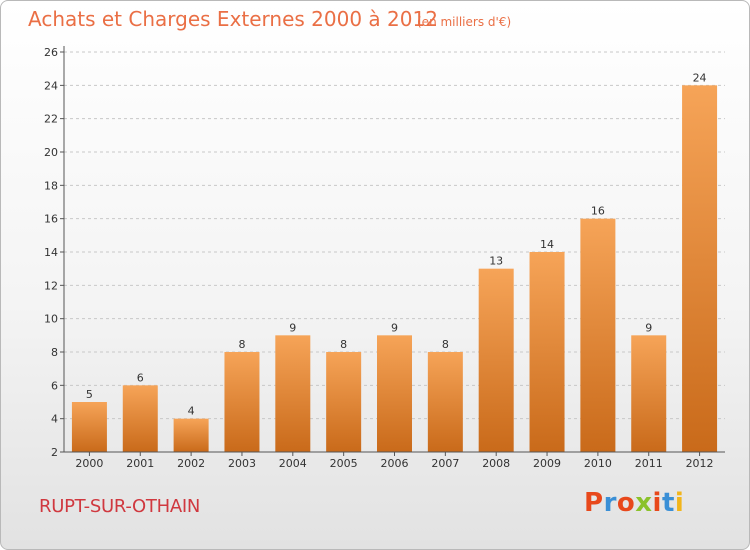 The image size is (750, 550). Describe the element at coordinates (547, 463) in the screenshot. I see `x-tick-label: 2009` at that location.